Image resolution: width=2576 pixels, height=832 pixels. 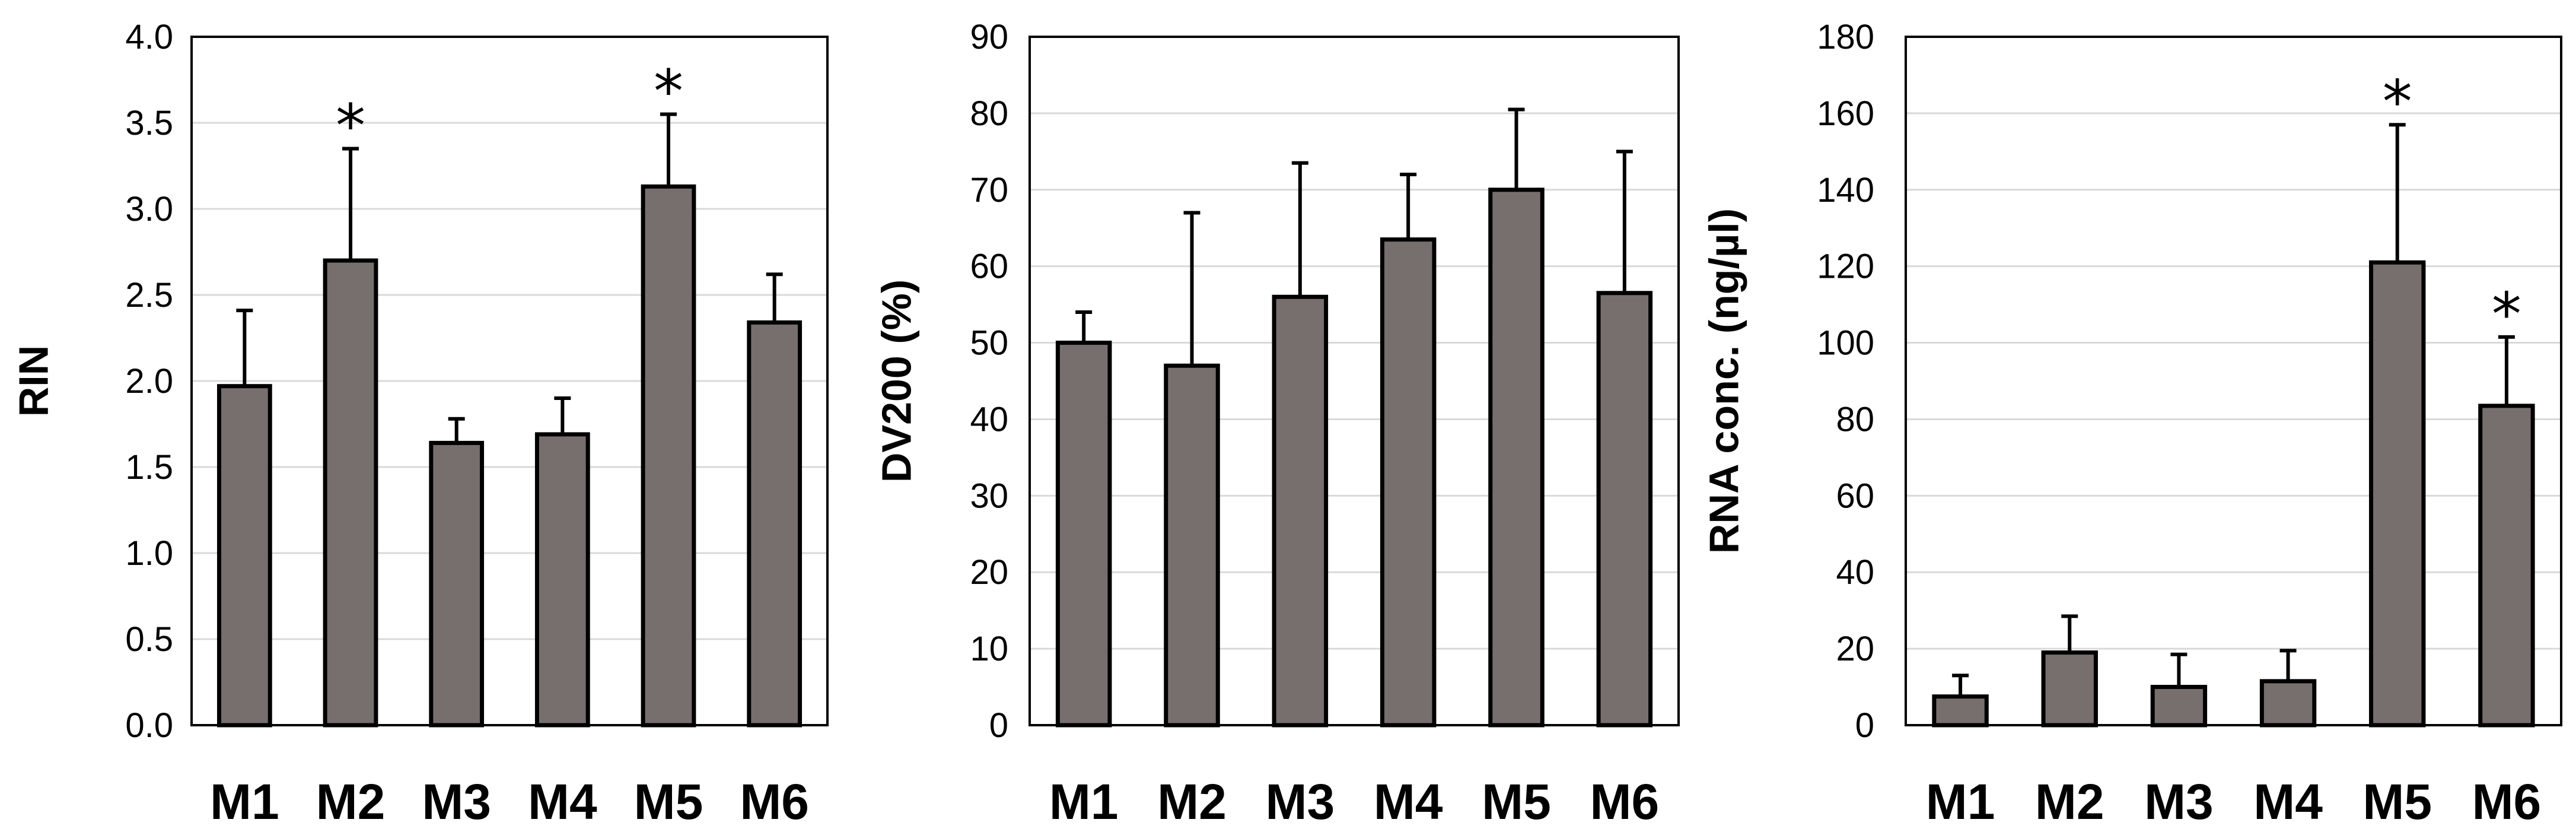 What do you see at coordinates (149, 725) in the screenshot?
I see `y-tick-label: 0.0` at bounding box center [149, 725].